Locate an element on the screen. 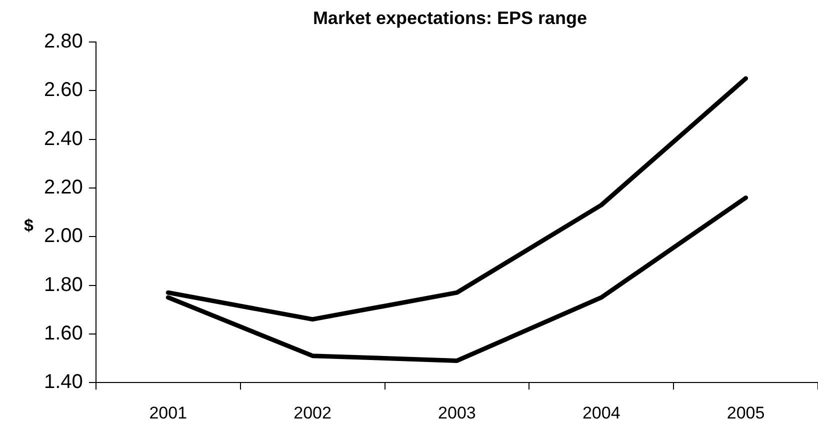 The width and height of the screenshot is (818, 446). y-tick-label: 2.00 is located at coordinates (63, 236).